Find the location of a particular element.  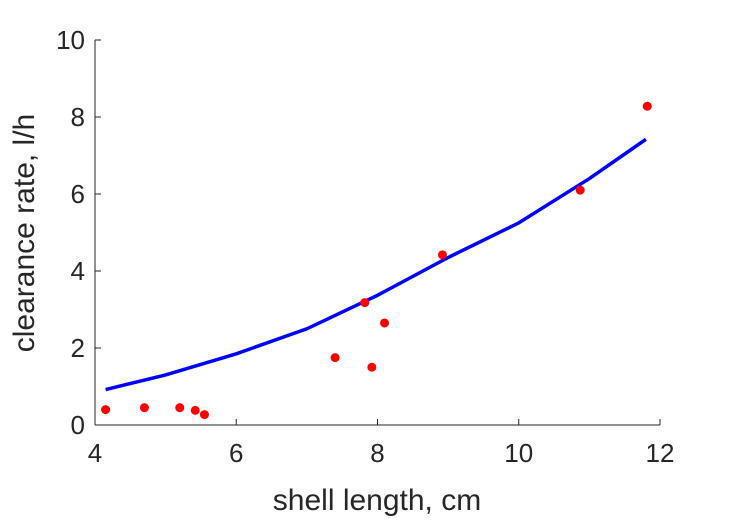

y-tick-label: 0 is located at coordinates (78, 425).